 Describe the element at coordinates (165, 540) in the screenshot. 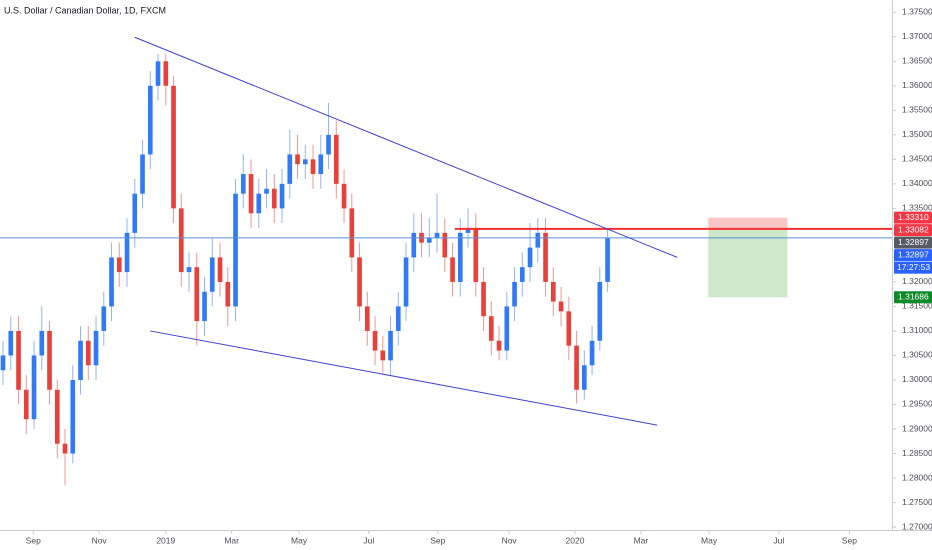

I see `x-tick-label: 2019` at that location.